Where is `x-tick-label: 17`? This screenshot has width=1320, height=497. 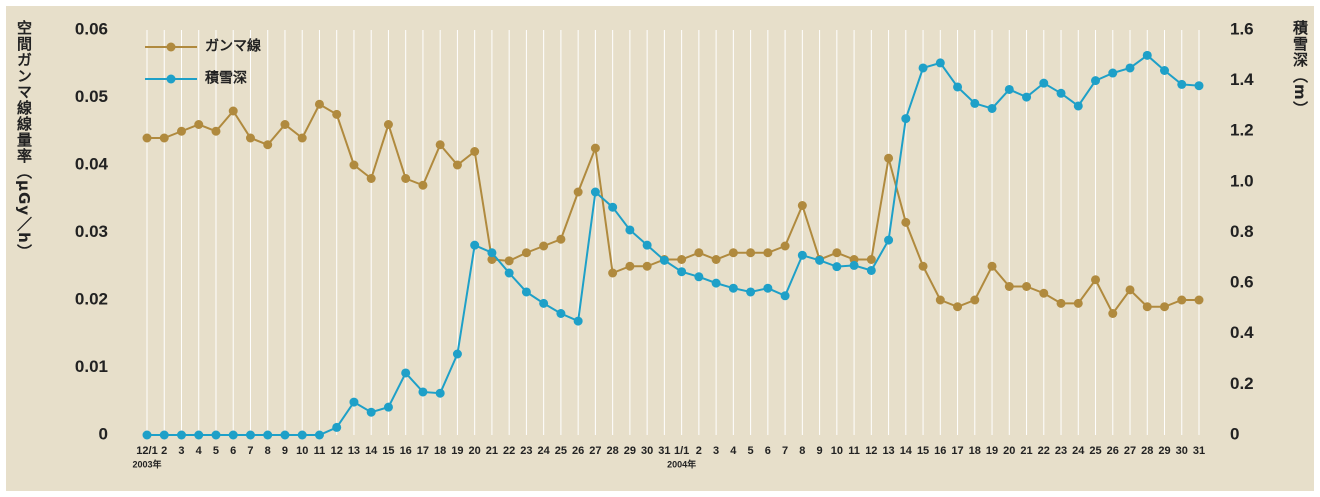 x-tick-label: 17 is located at coordinates (957, 451).